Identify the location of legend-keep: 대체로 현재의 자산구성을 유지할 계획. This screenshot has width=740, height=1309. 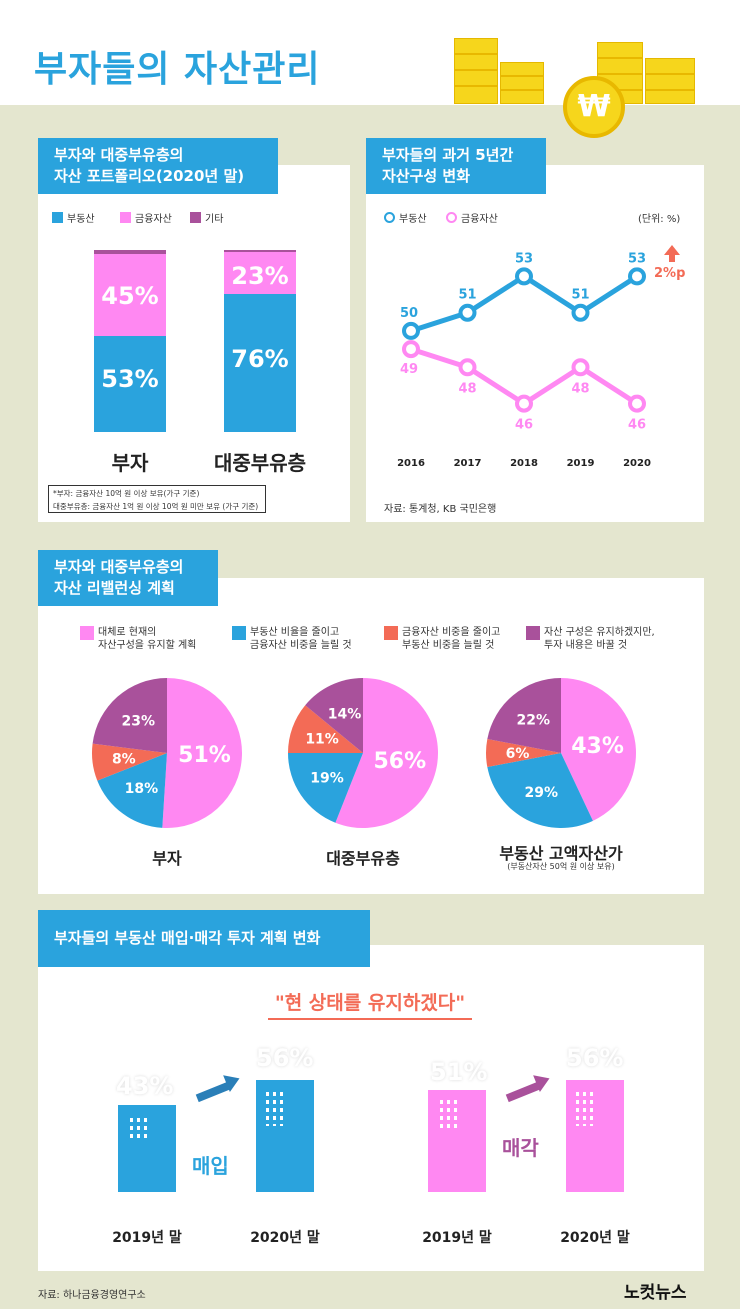
(138, 639).